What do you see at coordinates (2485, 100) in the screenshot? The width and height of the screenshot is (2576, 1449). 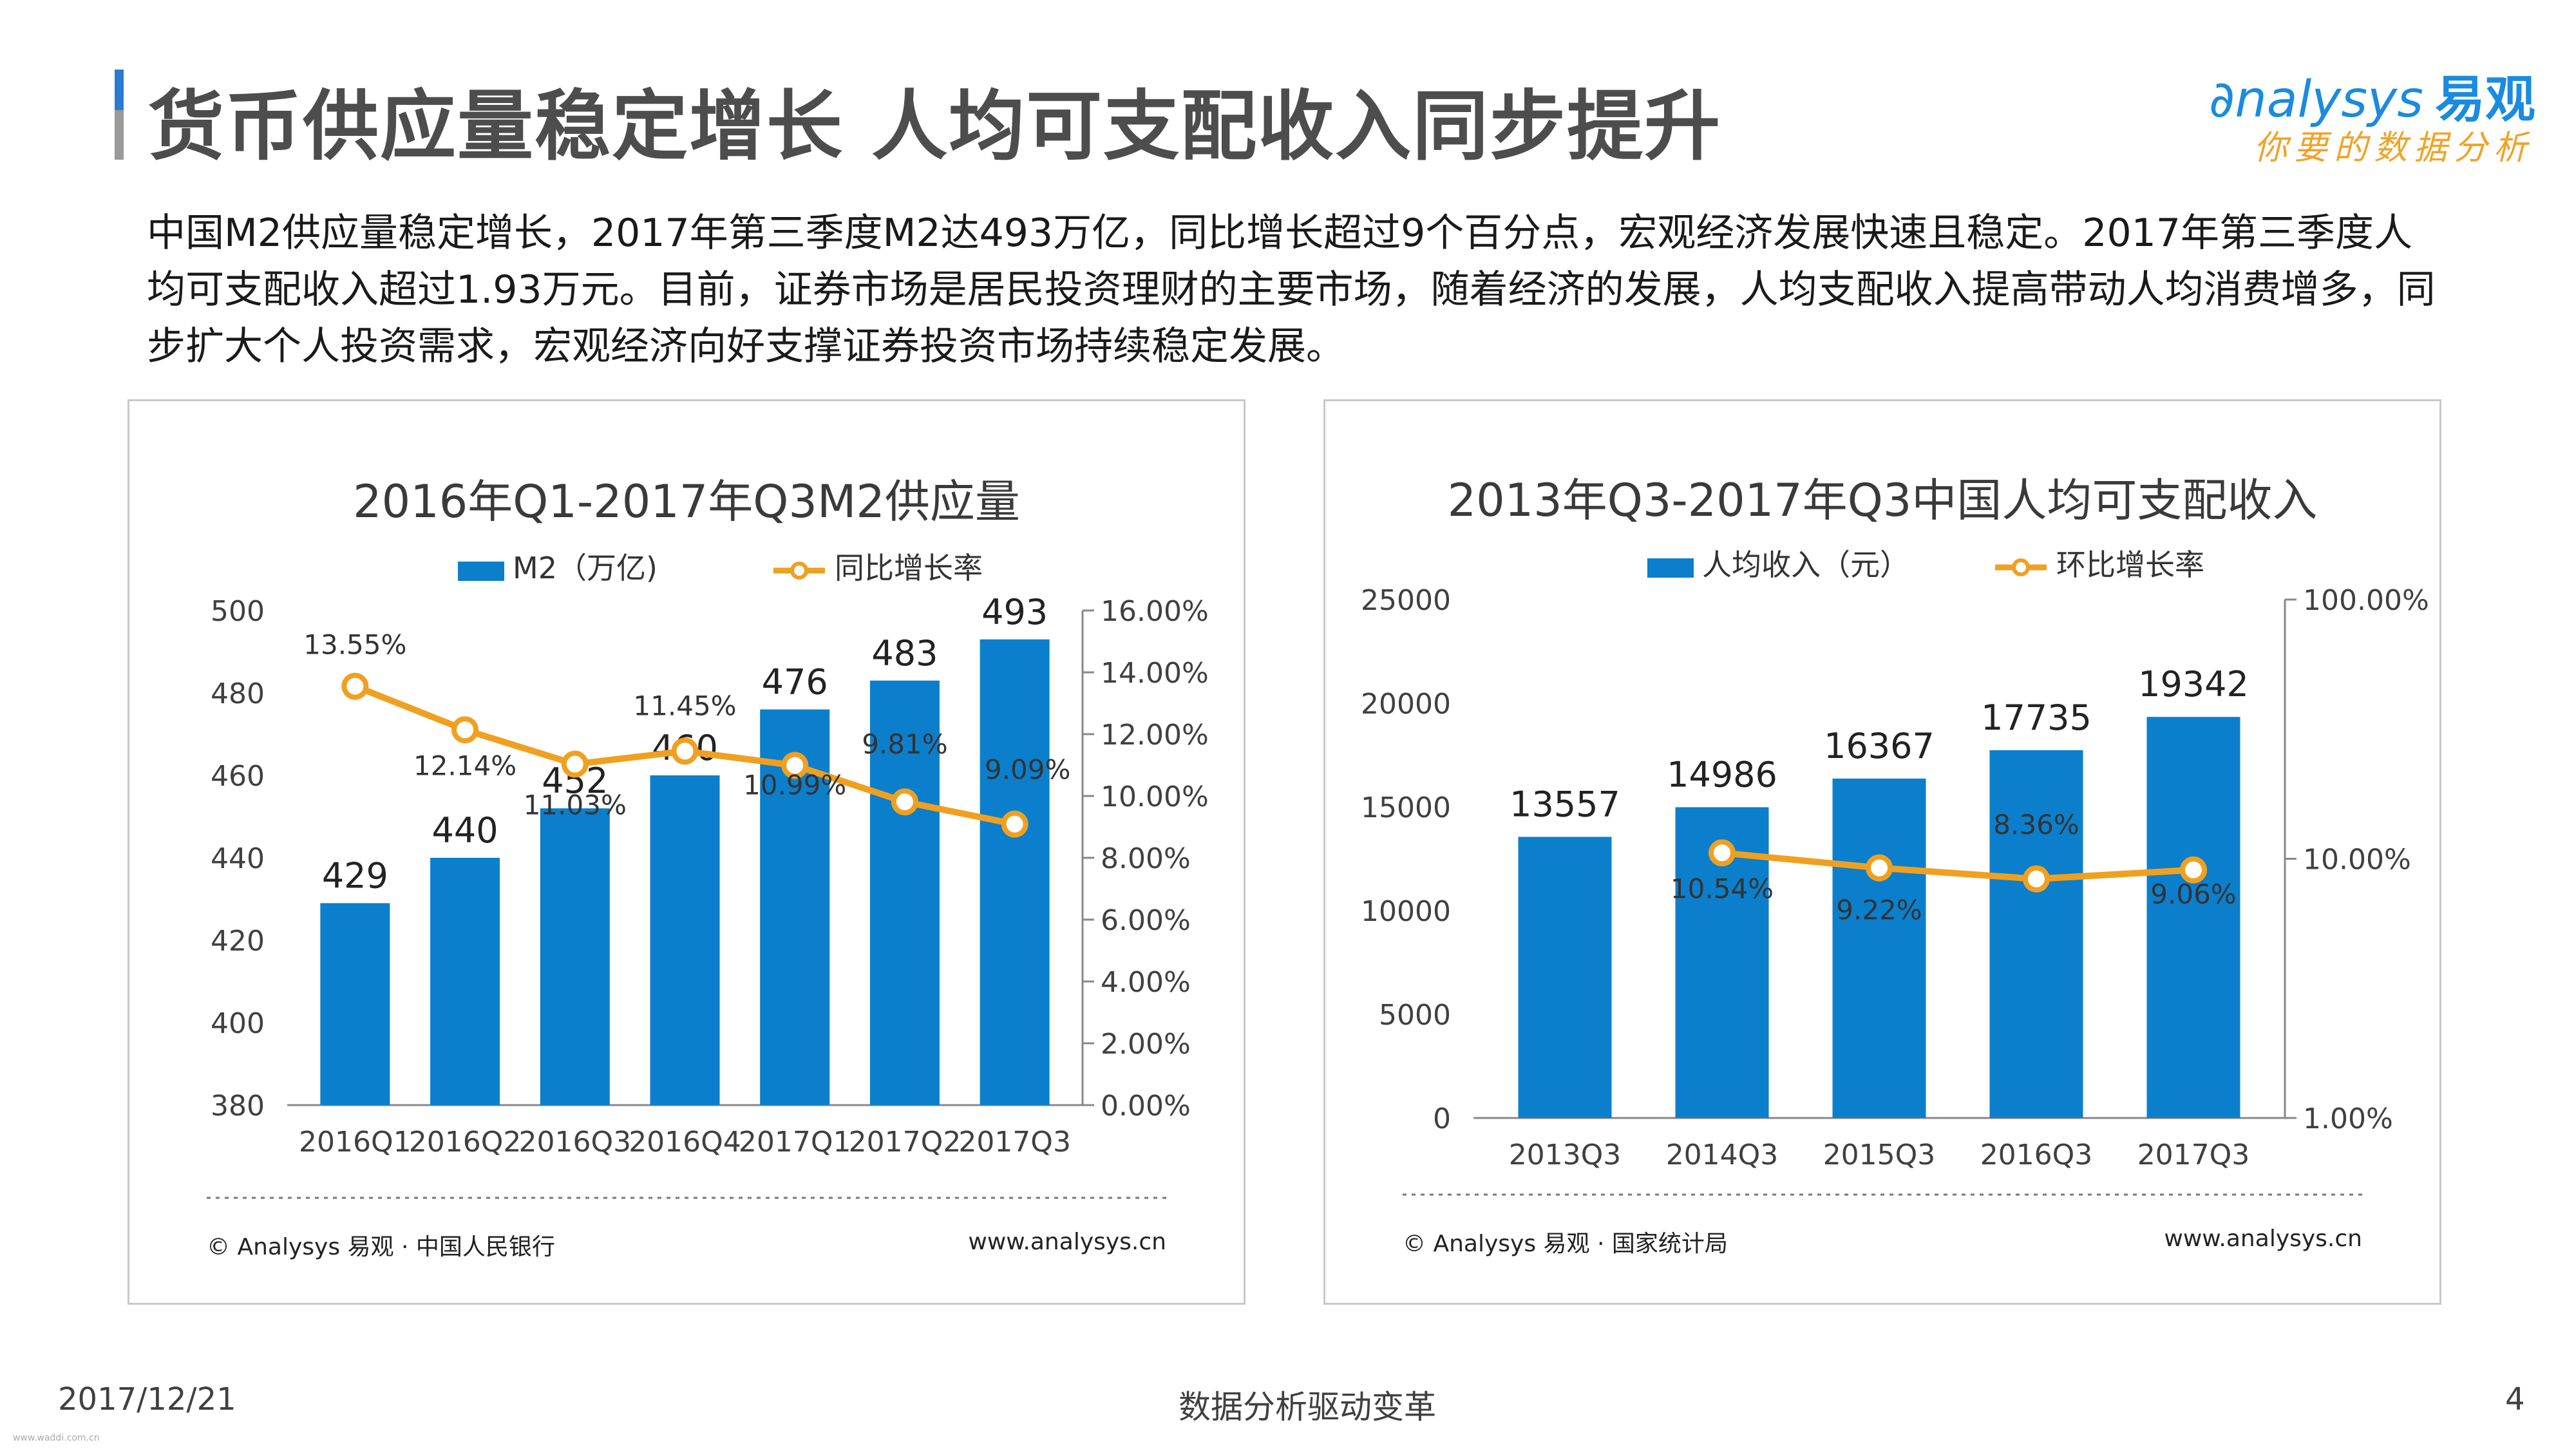 I see `logo-brand-cn: 易观` at bounding box center [2485, 100].